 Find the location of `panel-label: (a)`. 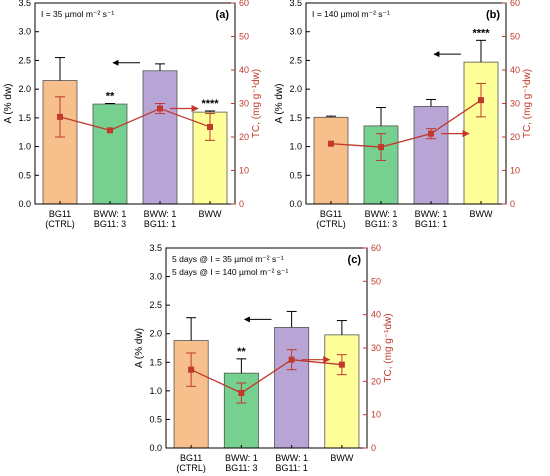

panel-label: (a) is located at coordinates (223, 15).